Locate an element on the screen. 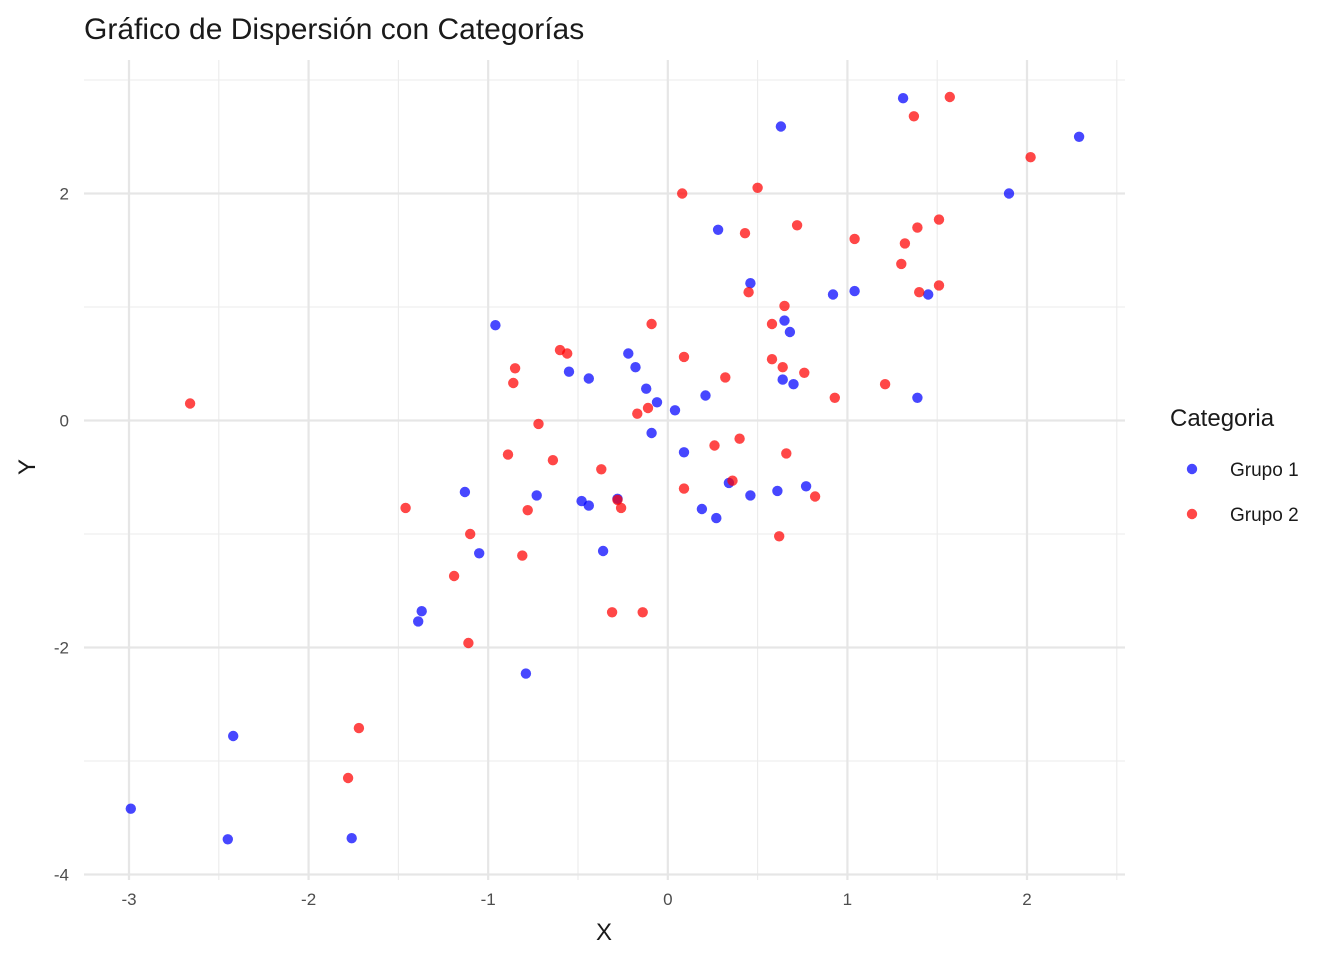  x-tick-label: 2 is located at coordinates (1026, 899).